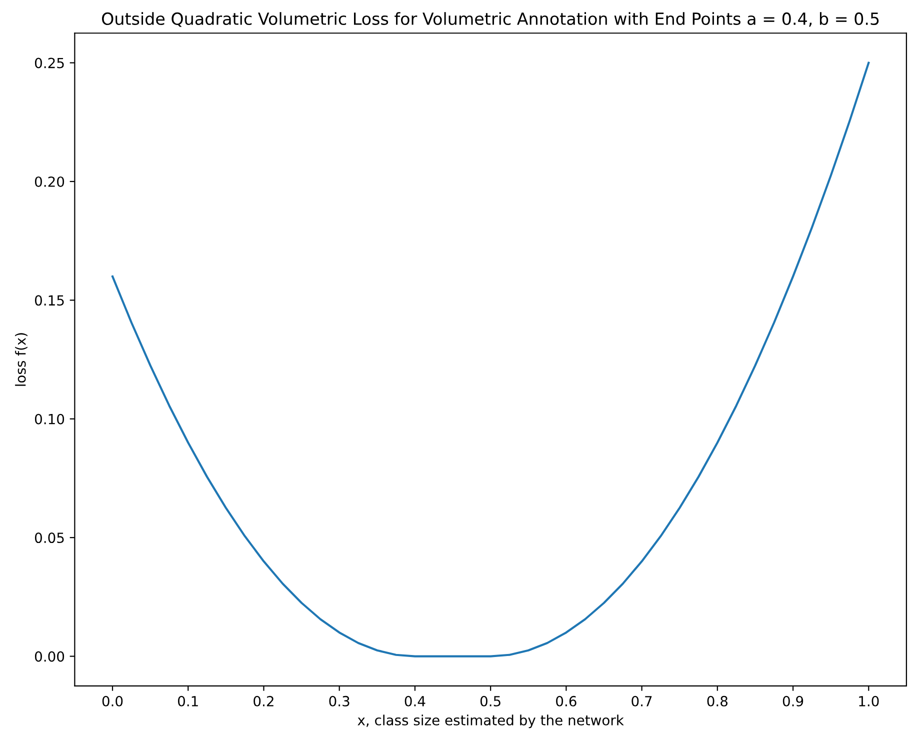  Describe the element at coordinates (717, 701) in the screenshot. I see `x-tick-label: 0.8` at that location.